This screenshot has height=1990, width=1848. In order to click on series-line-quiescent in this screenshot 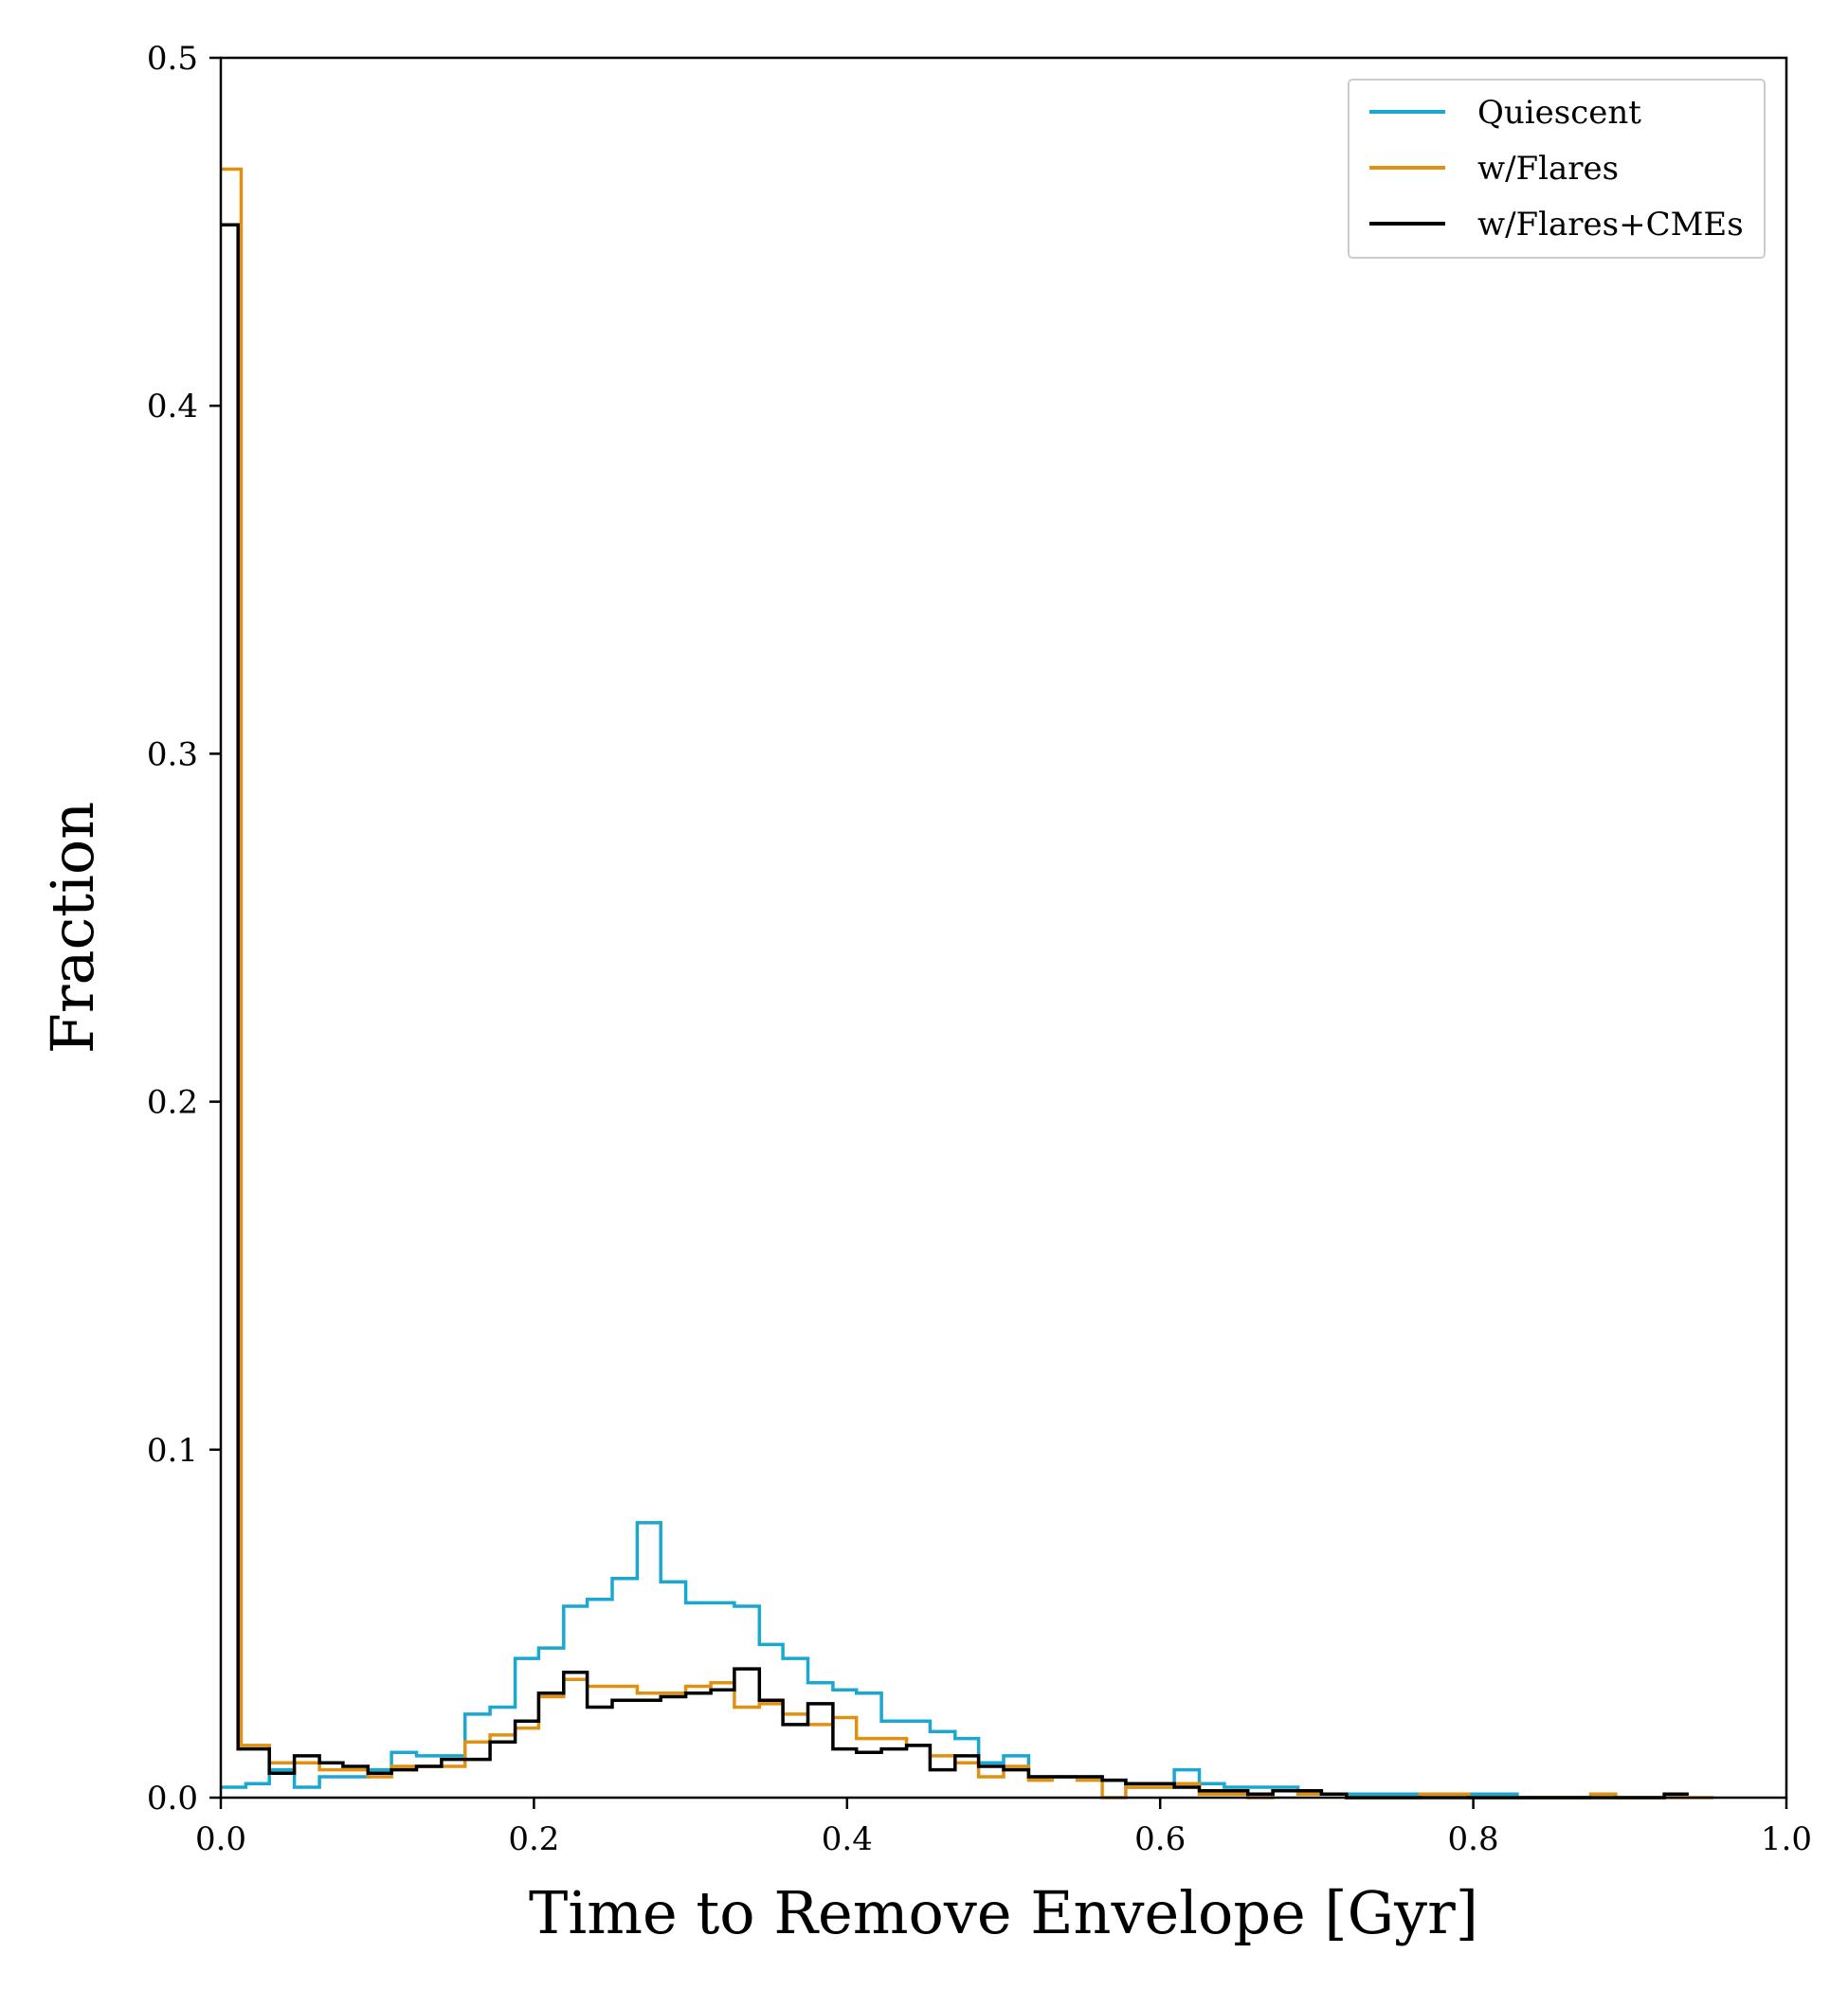, I will do `click(905, 1660)`.